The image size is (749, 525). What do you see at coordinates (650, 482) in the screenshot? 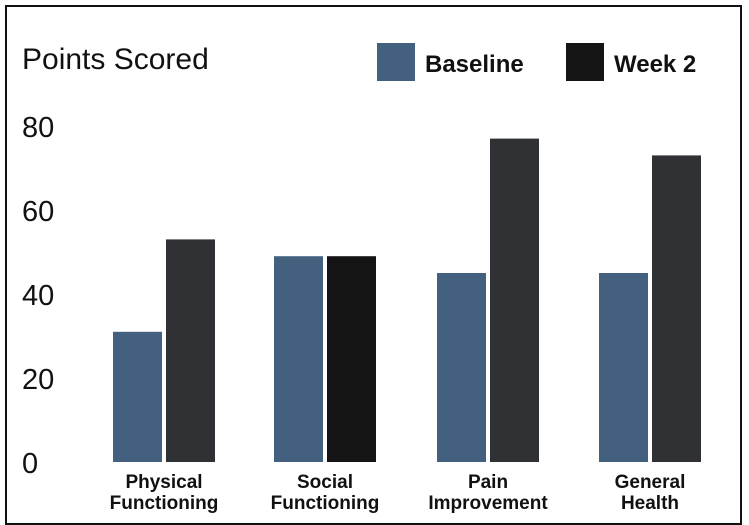
I see `category-label: General` at bounding box center [650, 482].